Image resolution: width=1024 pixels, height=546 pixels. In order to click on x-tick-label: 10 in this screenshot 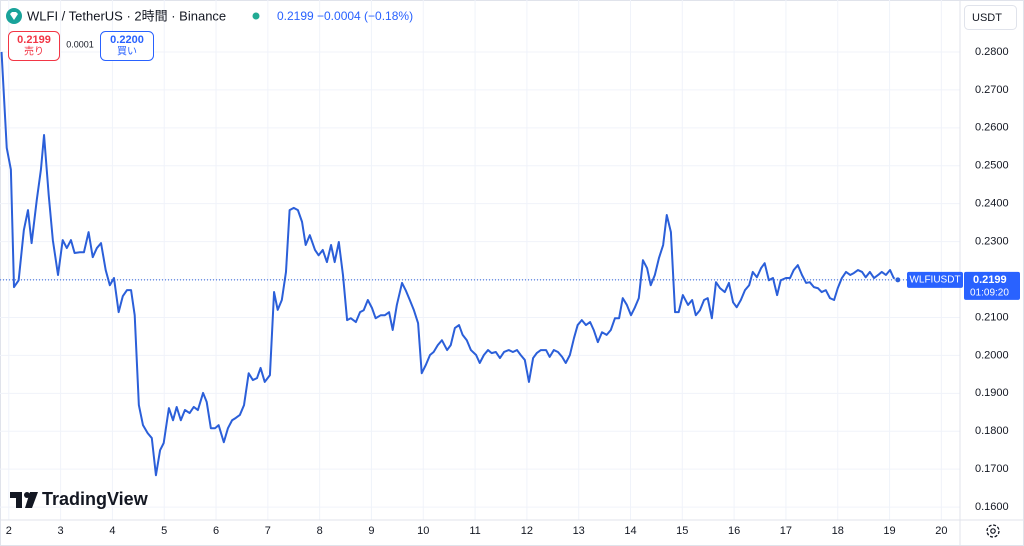, I will do `click(423, 531)`.